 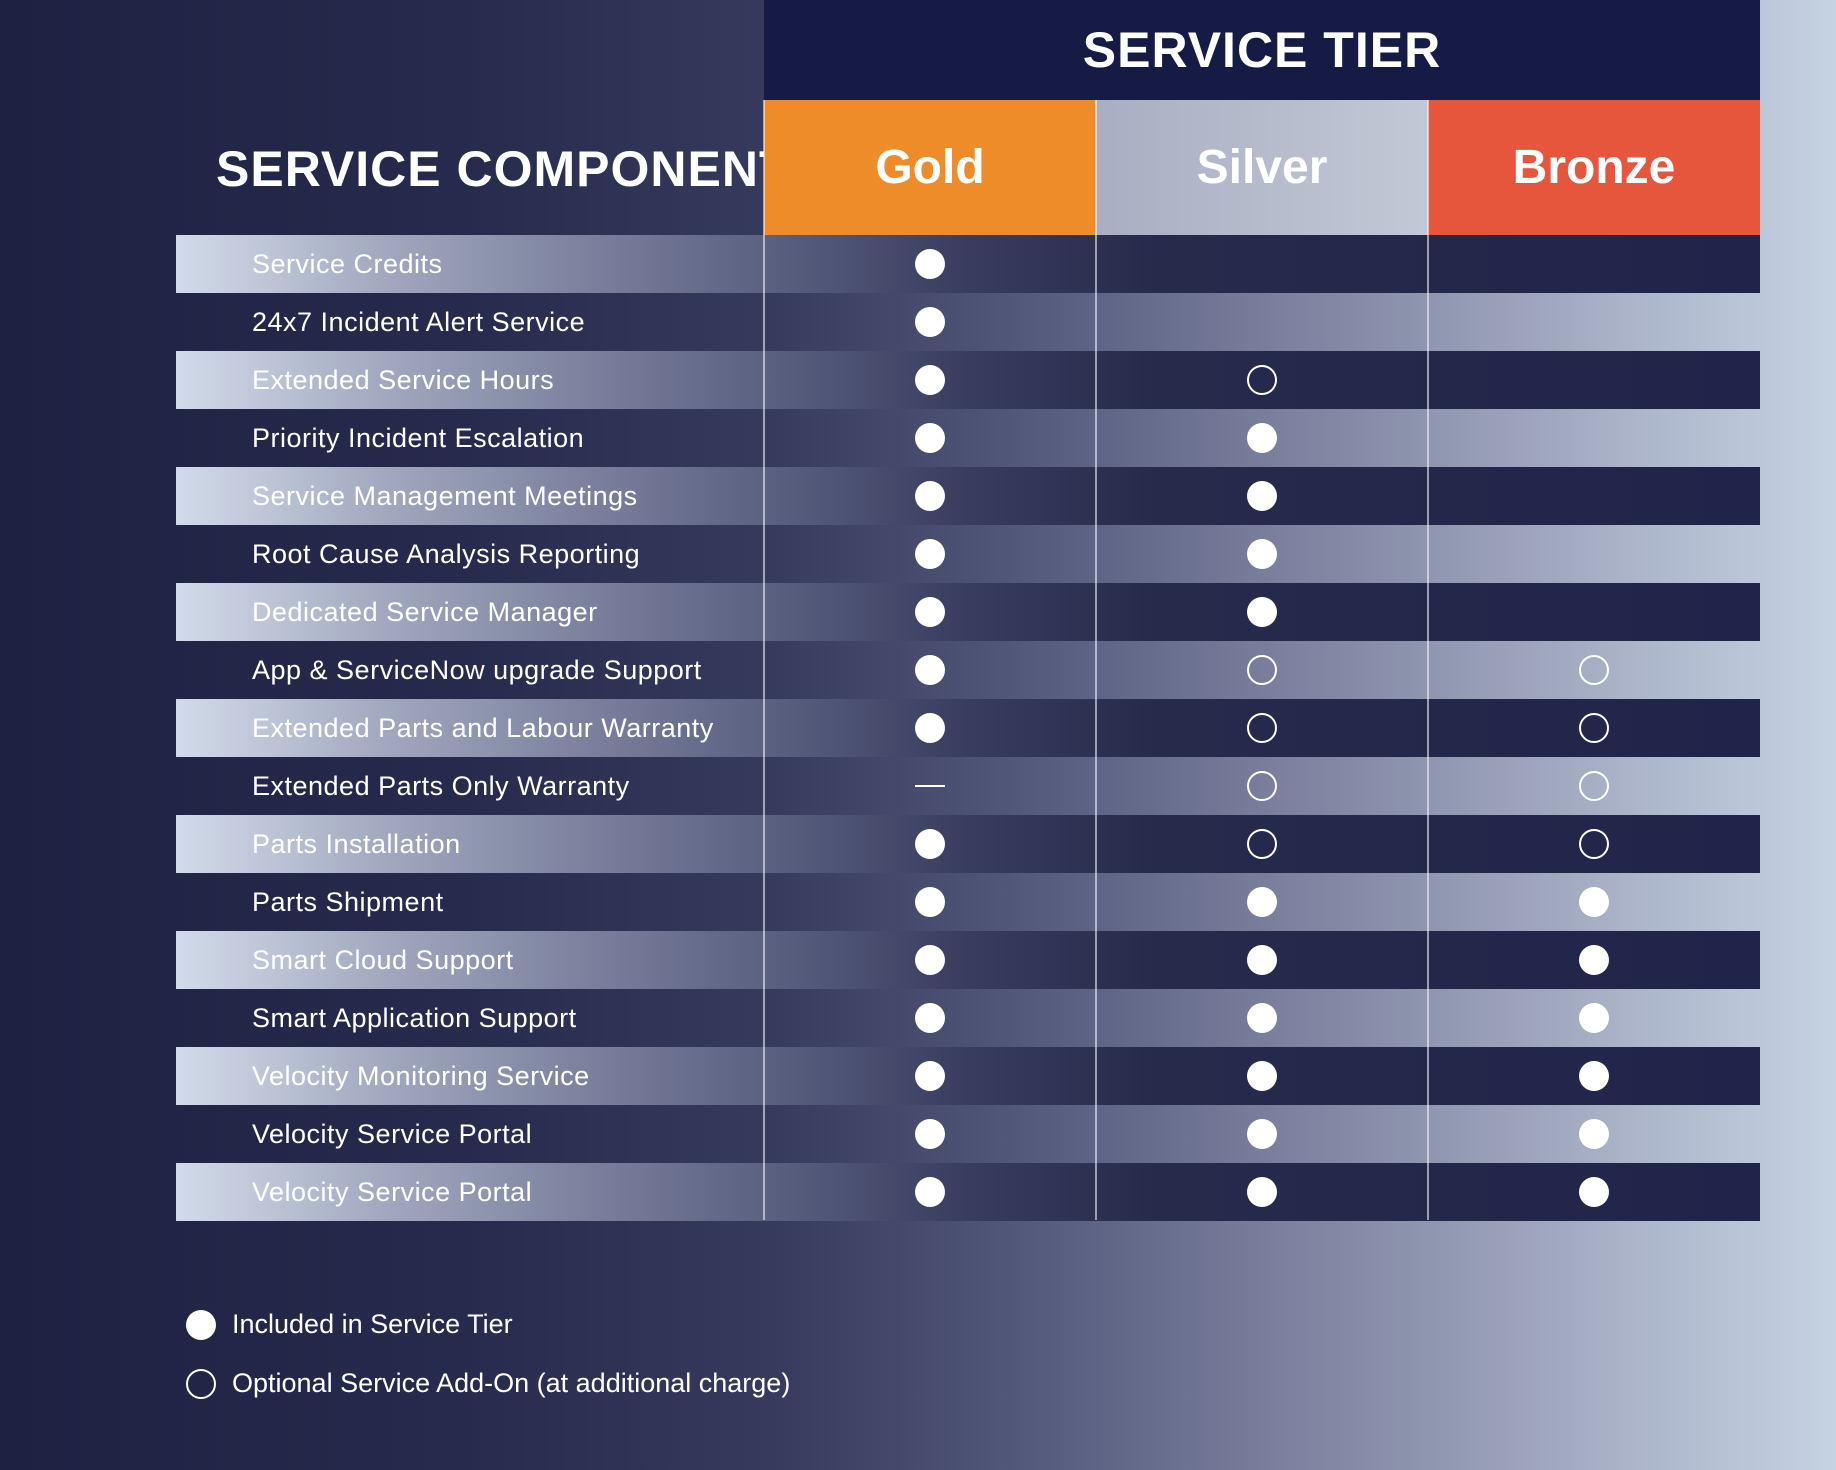 What do you see at coordinates (392, 1134) in the screenshot?
I see `service-component-label: Velocity Service Portal` at bounding box center [392, 1134].